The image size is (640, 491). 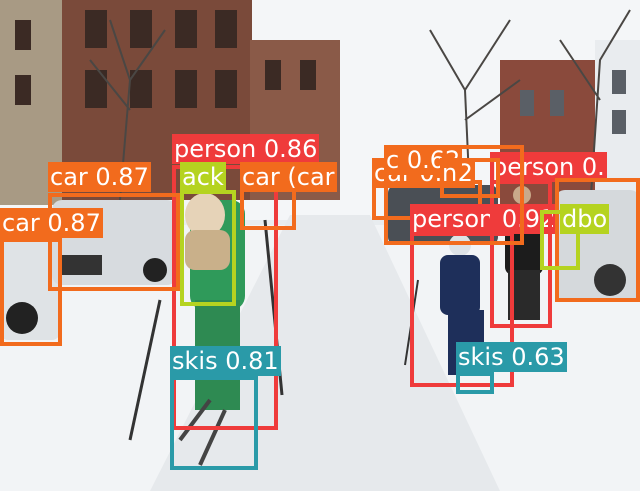 What do you see at coordinates (225, 361) in the screenshot?
I see `detection-label-skis: skis 0.81` at bounding box center [225, 361].